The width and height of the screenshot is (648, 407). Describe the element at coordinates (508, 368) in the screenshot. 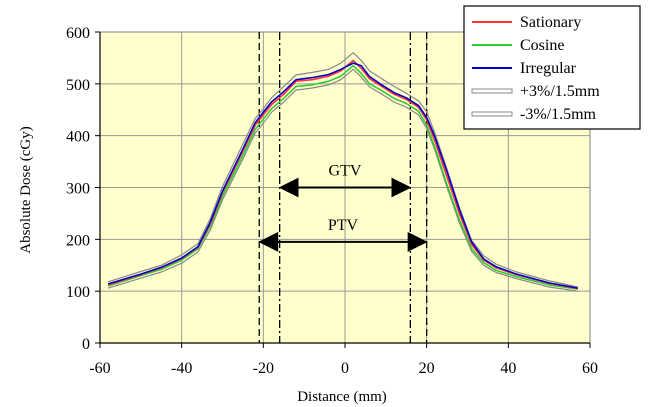

I see `x-tick-label: 40` at that location.